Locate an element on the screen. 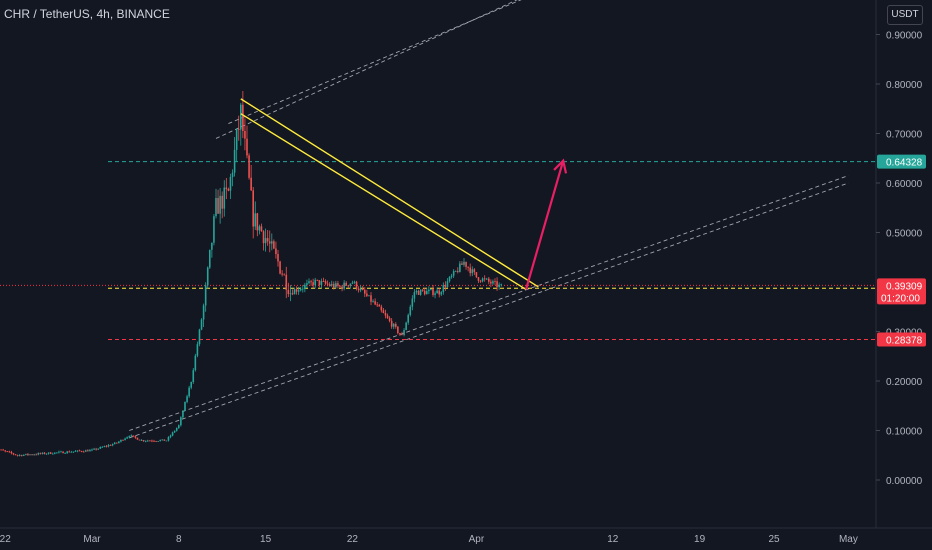 This screenshot has width=932, height=550. projection-arrow is located at coordinates (546, 224).